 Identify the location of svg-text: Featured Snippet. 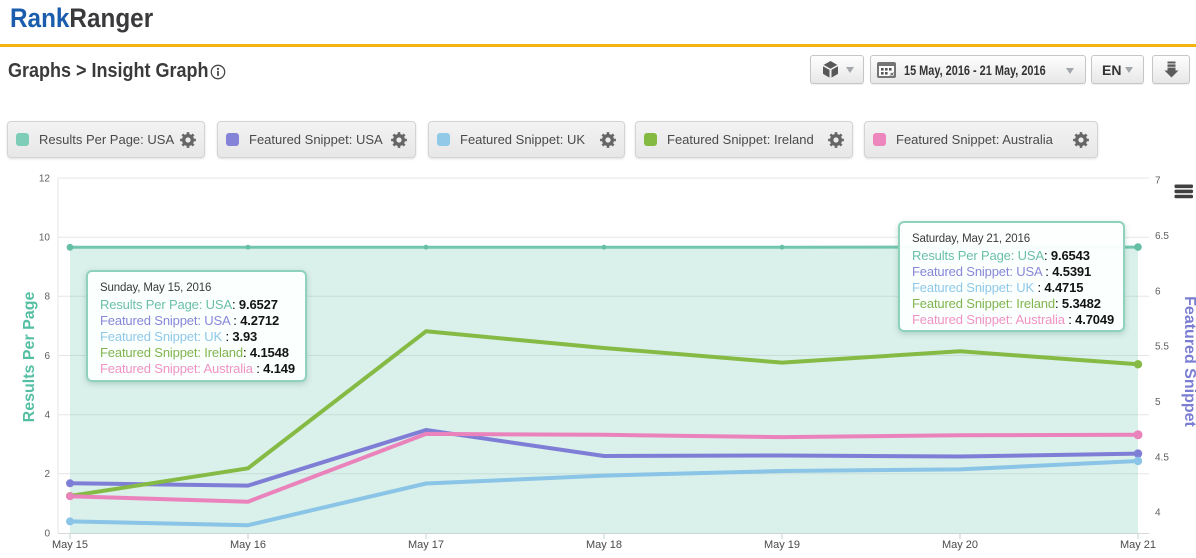
(1188, 361).